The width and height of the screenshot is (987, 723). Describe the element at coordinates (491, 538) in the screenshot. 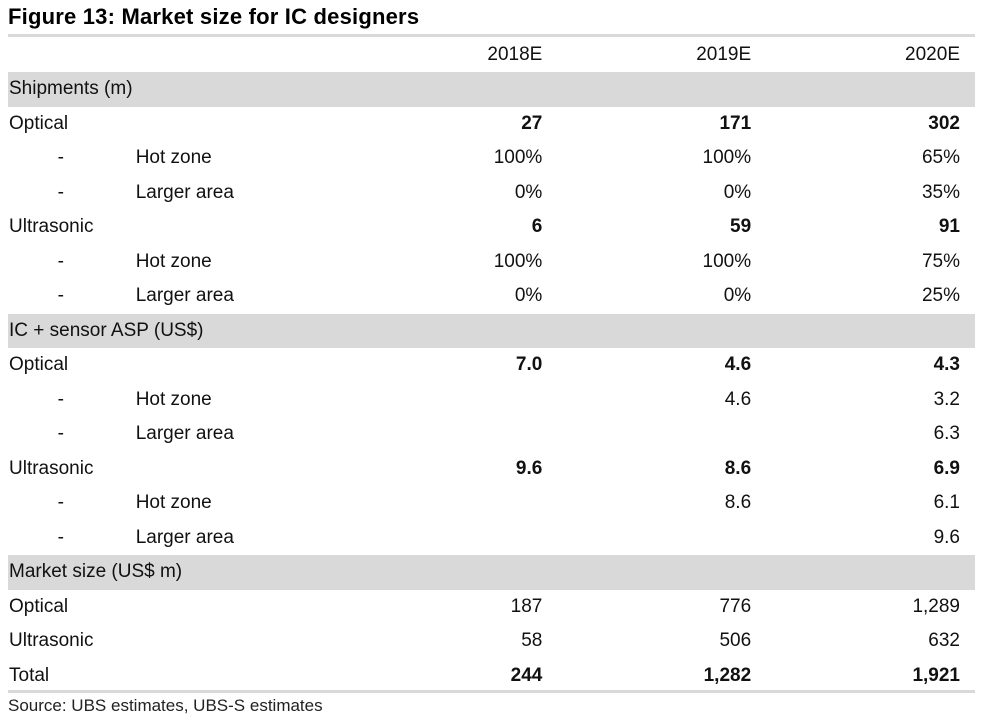

I see `table-row: - Larger area 9.6` at that location.